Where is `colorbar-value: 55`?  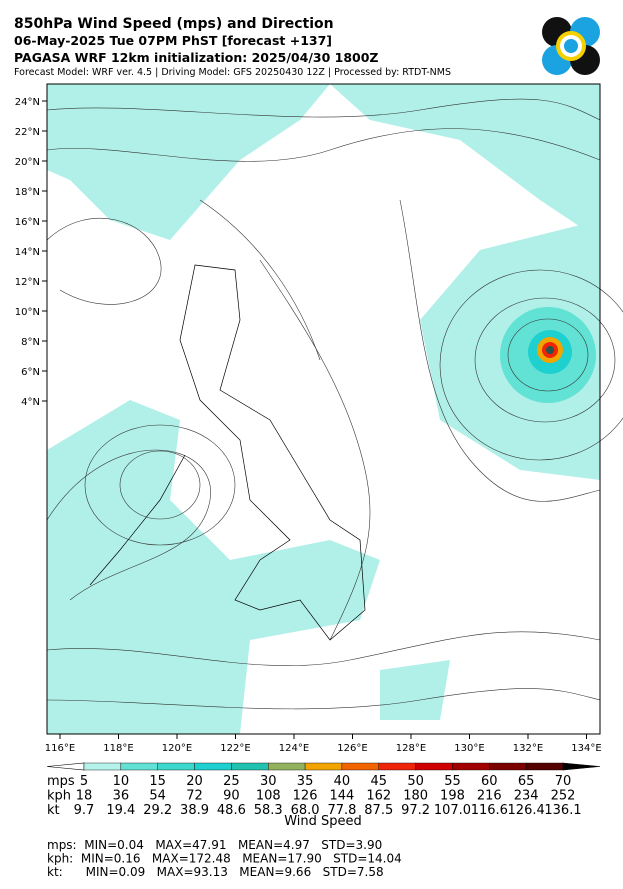
colorbar-value: 55 is located at coordinates (452, 781).